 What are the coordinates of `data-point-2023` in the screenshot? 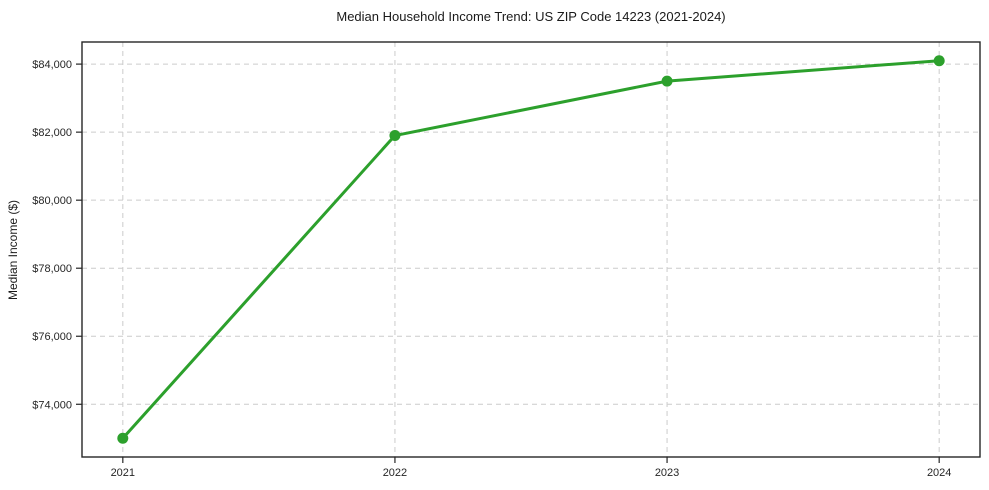 It's located at (667, 81).